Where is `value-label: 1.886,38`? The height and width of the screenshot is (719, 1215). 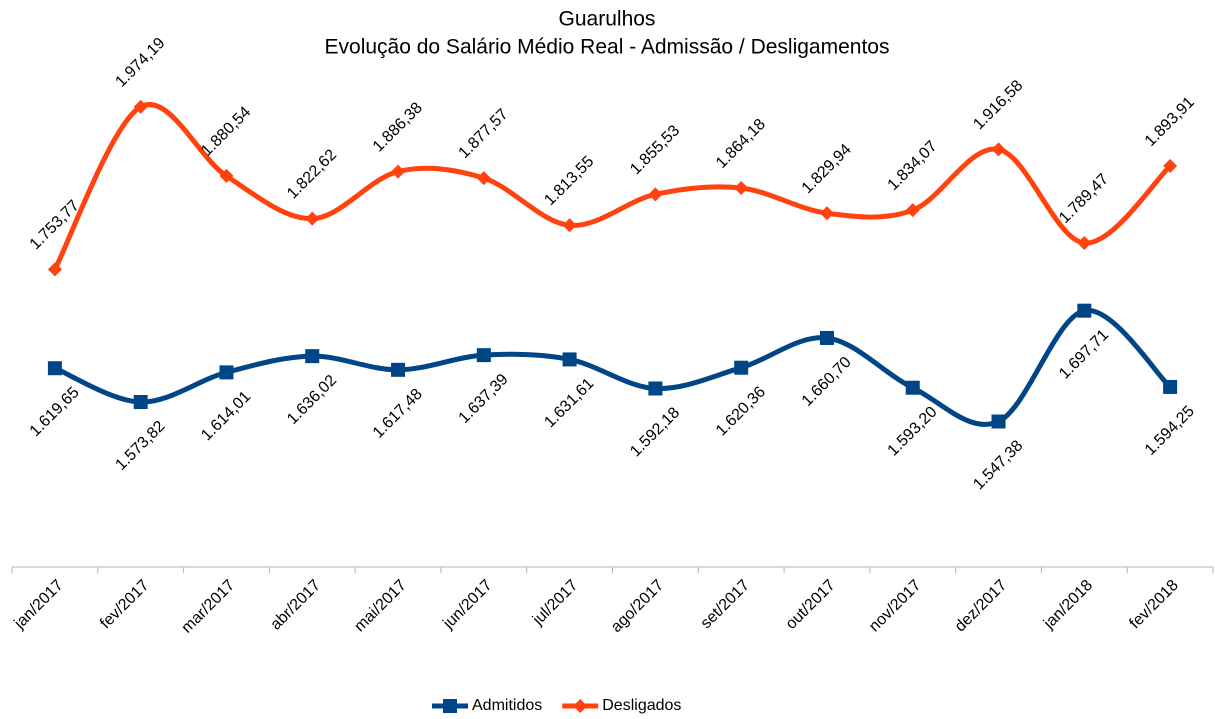
value-label: 1.886,38 is located at coordinates (398, 127).